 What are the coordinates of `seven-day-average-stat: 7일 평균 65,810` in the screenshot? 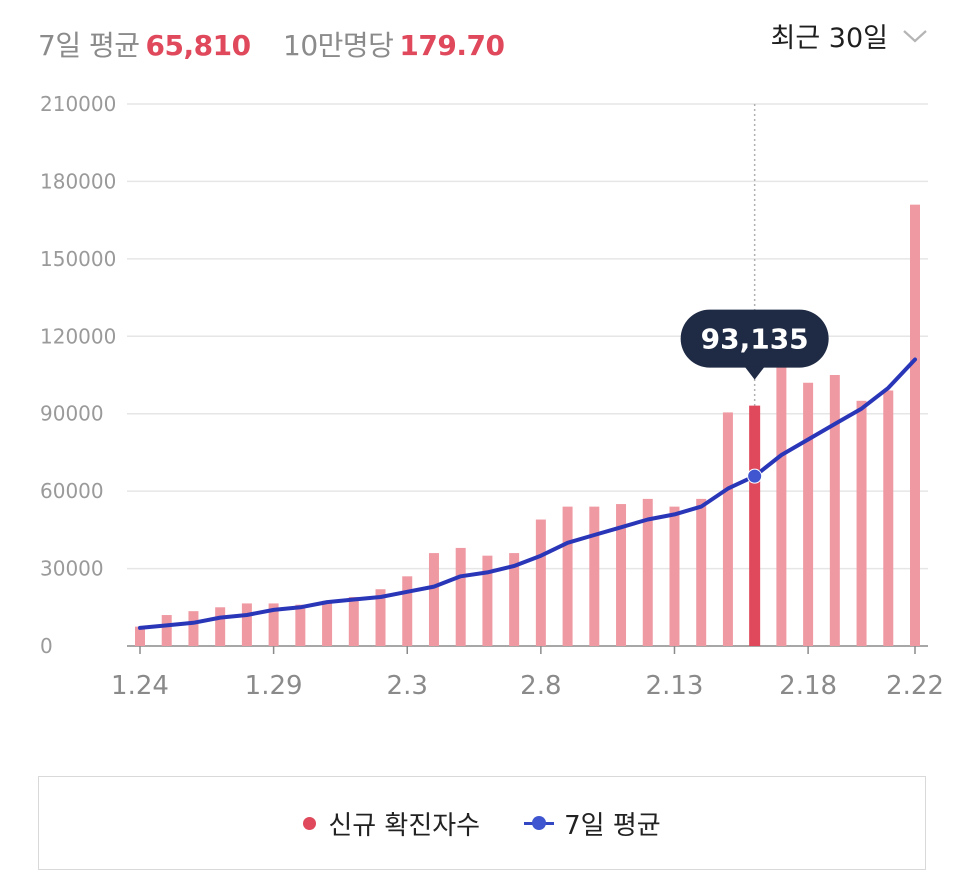 It's located at (144, 44).